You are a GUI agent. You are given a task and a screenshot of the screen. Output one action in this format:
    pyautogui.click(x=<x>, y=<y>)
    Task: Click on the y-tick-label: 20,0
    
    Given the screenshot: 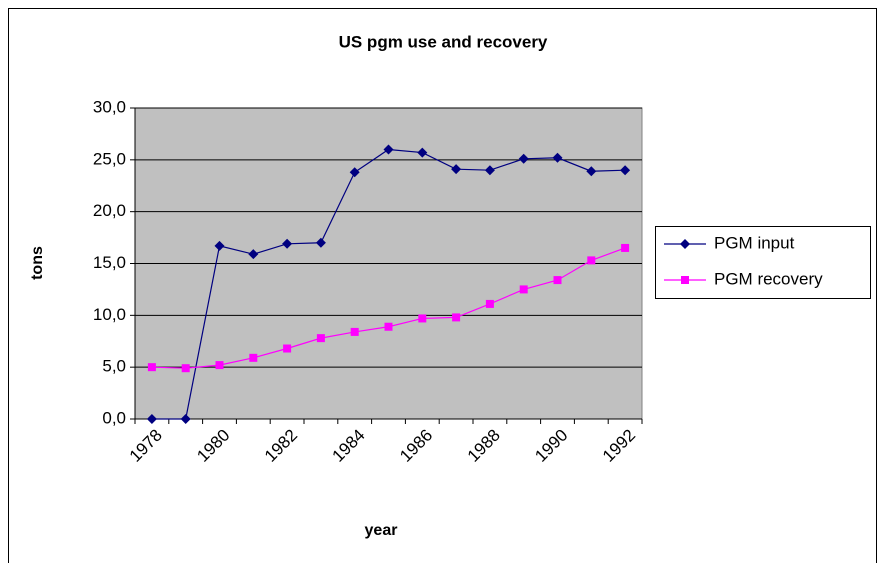 What is the action you would take?
    pyautogui.click(x=109, y=210)
    